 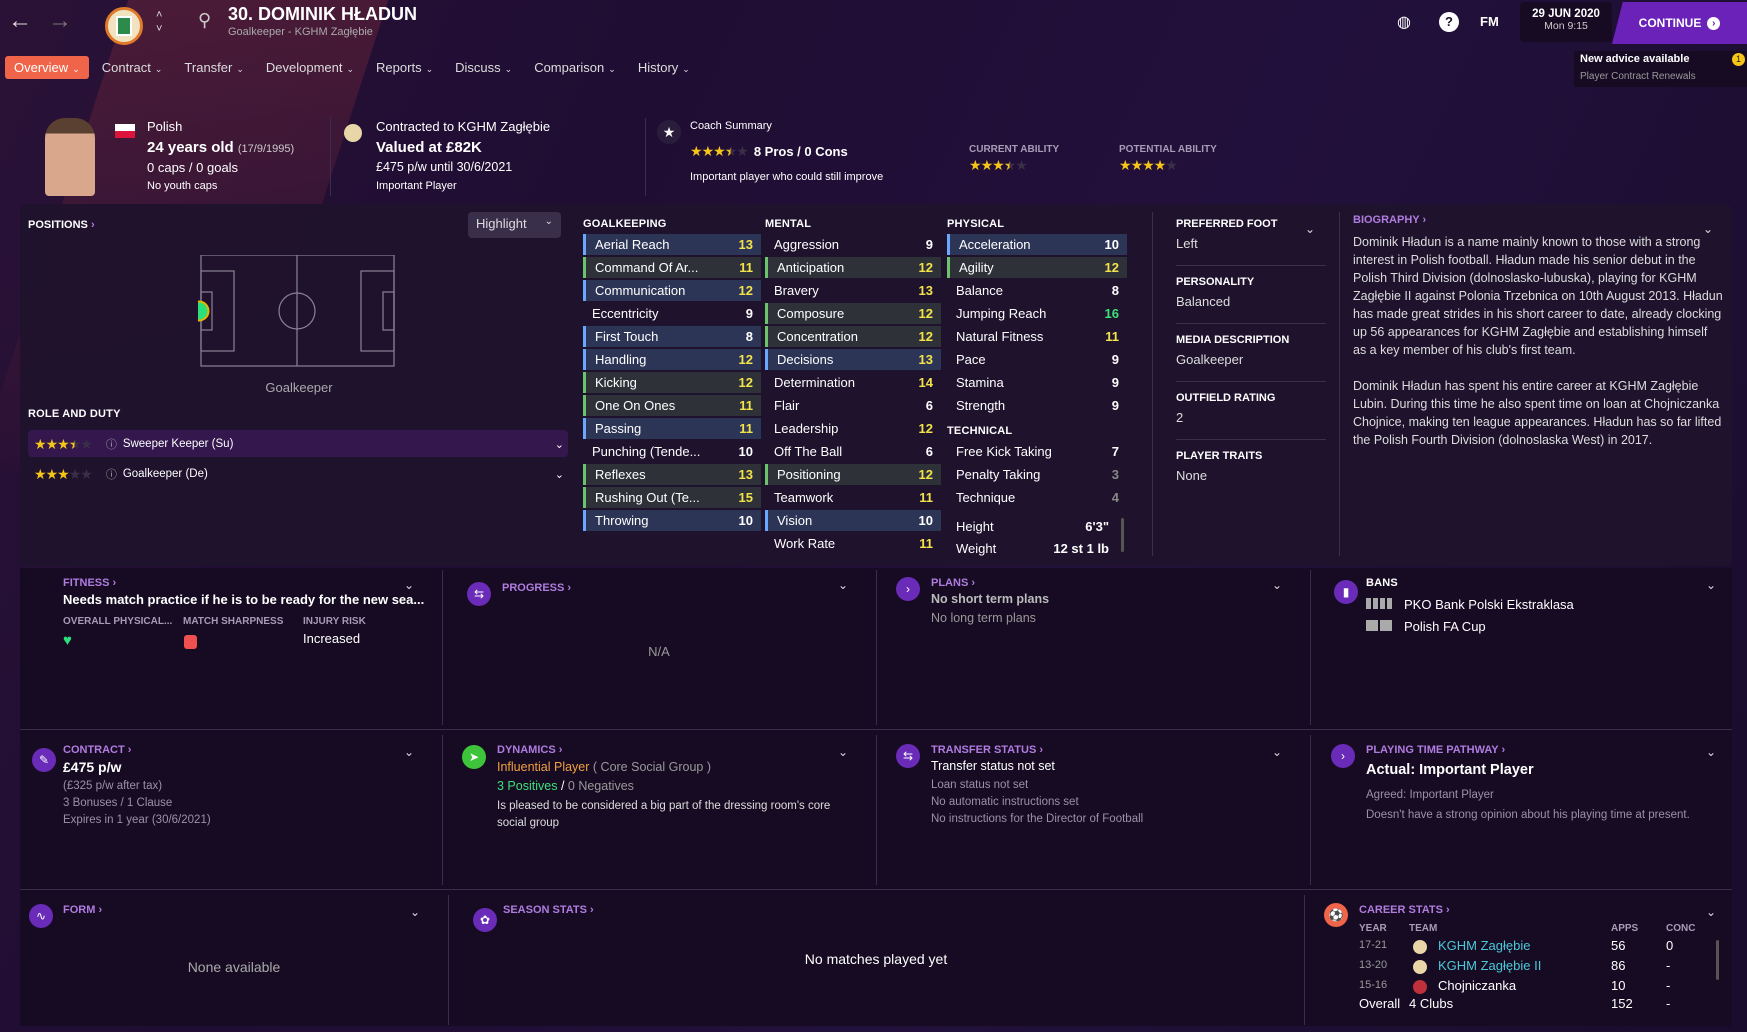 I want to click on tab-contract: Contract ⌄, so click(x=132, y=67).